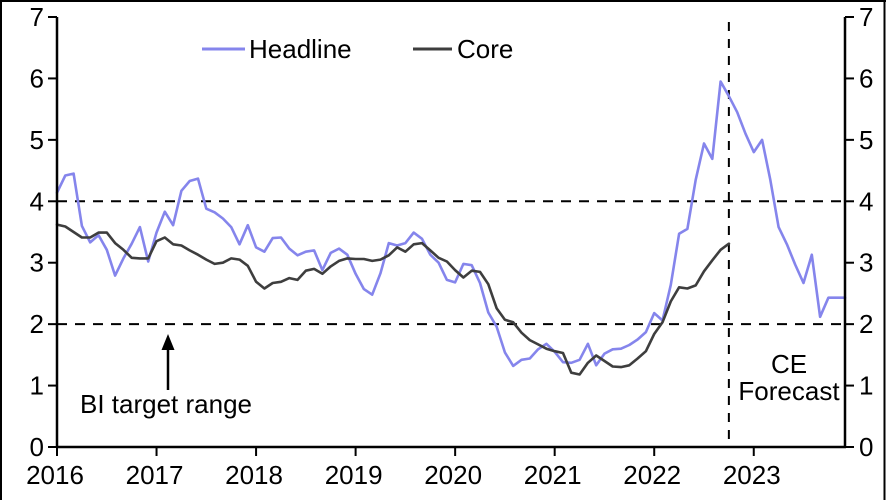  Describe the element at coordinates (354, 475) in the screenshot. I see `x-label-2019: 2019` at that location.